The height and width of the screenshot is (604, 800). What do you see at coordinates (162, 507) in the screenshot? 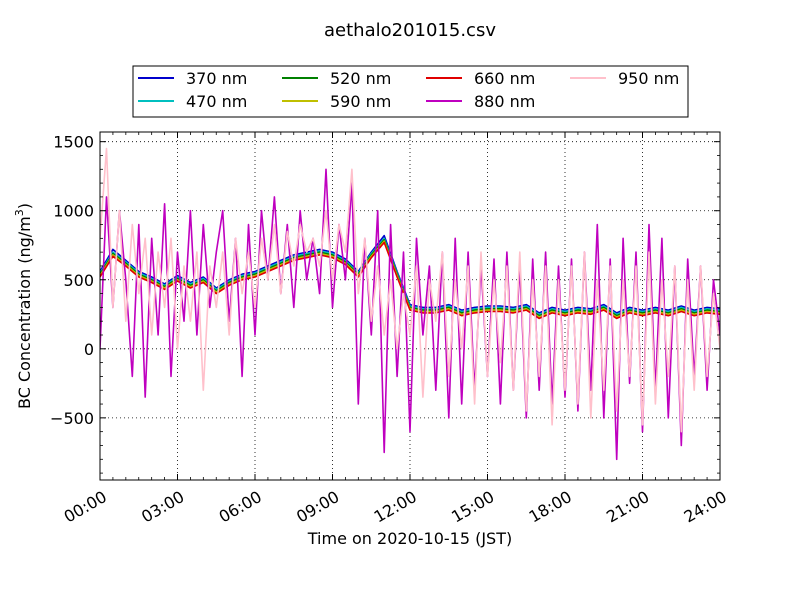
I see `x-tick-label: 03:00` at bounding box center [162, 507].